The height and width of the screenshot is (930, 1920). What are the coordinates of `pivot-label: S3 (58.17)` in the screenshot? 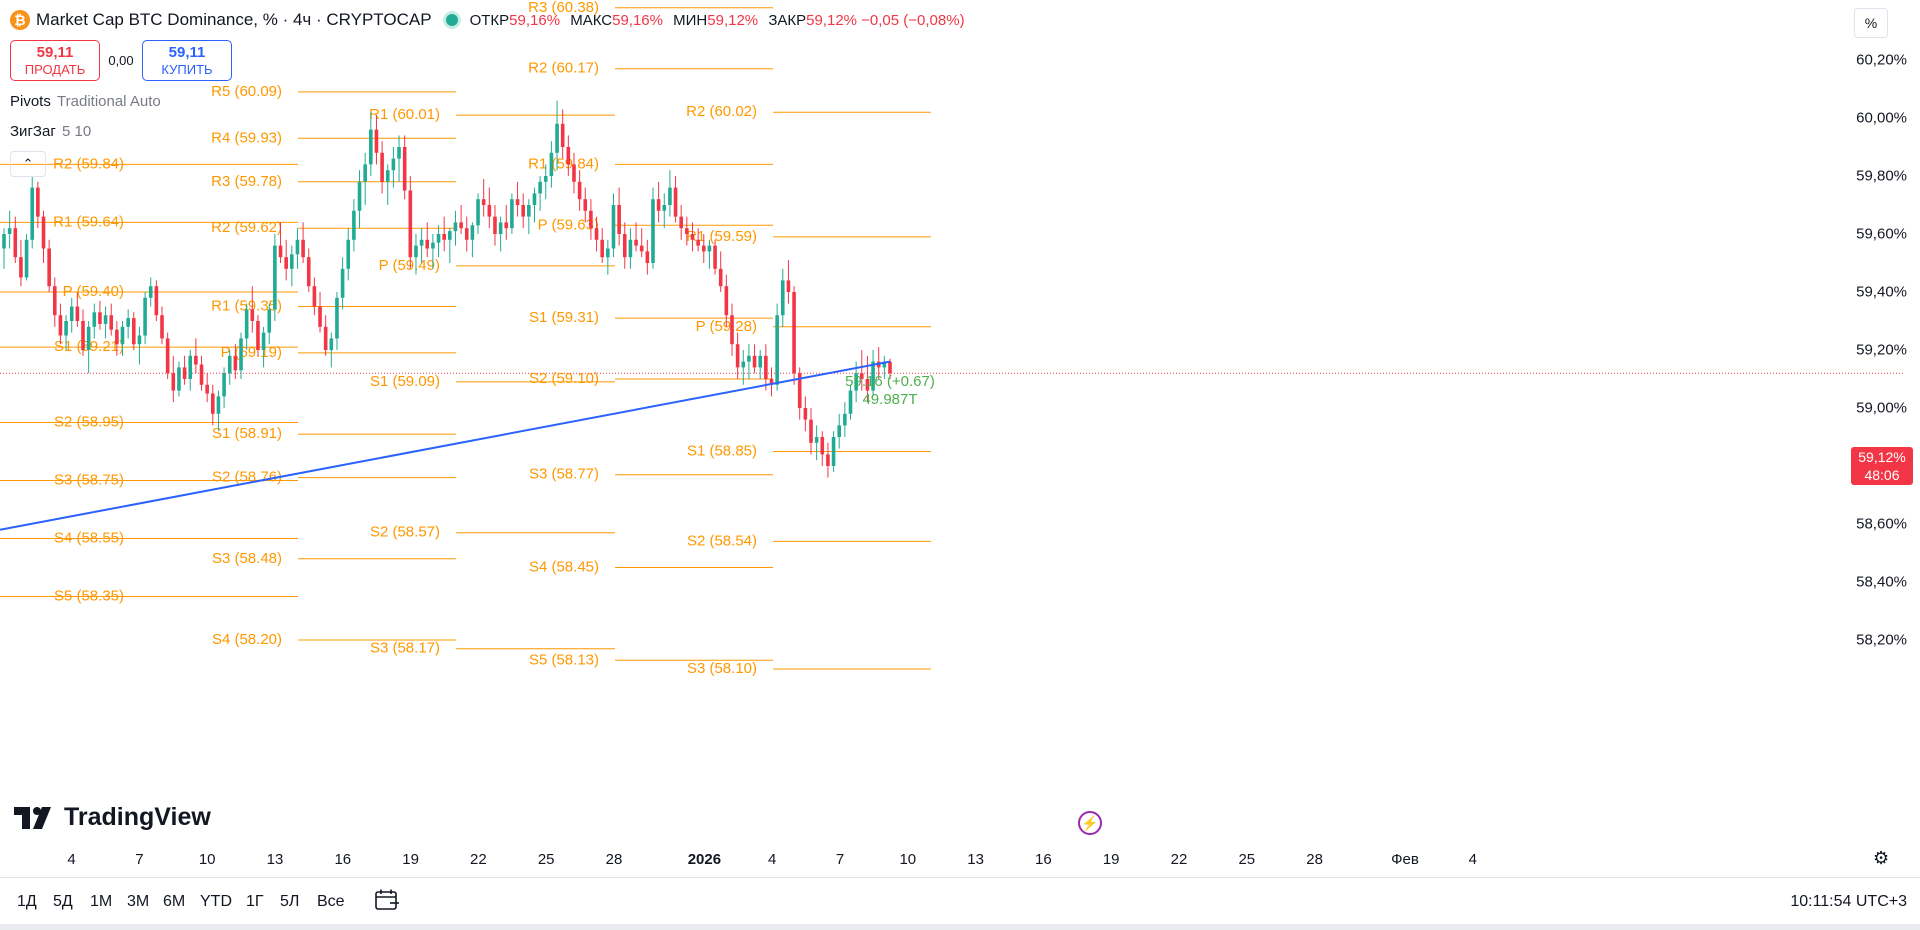 It's located at (405, 648).